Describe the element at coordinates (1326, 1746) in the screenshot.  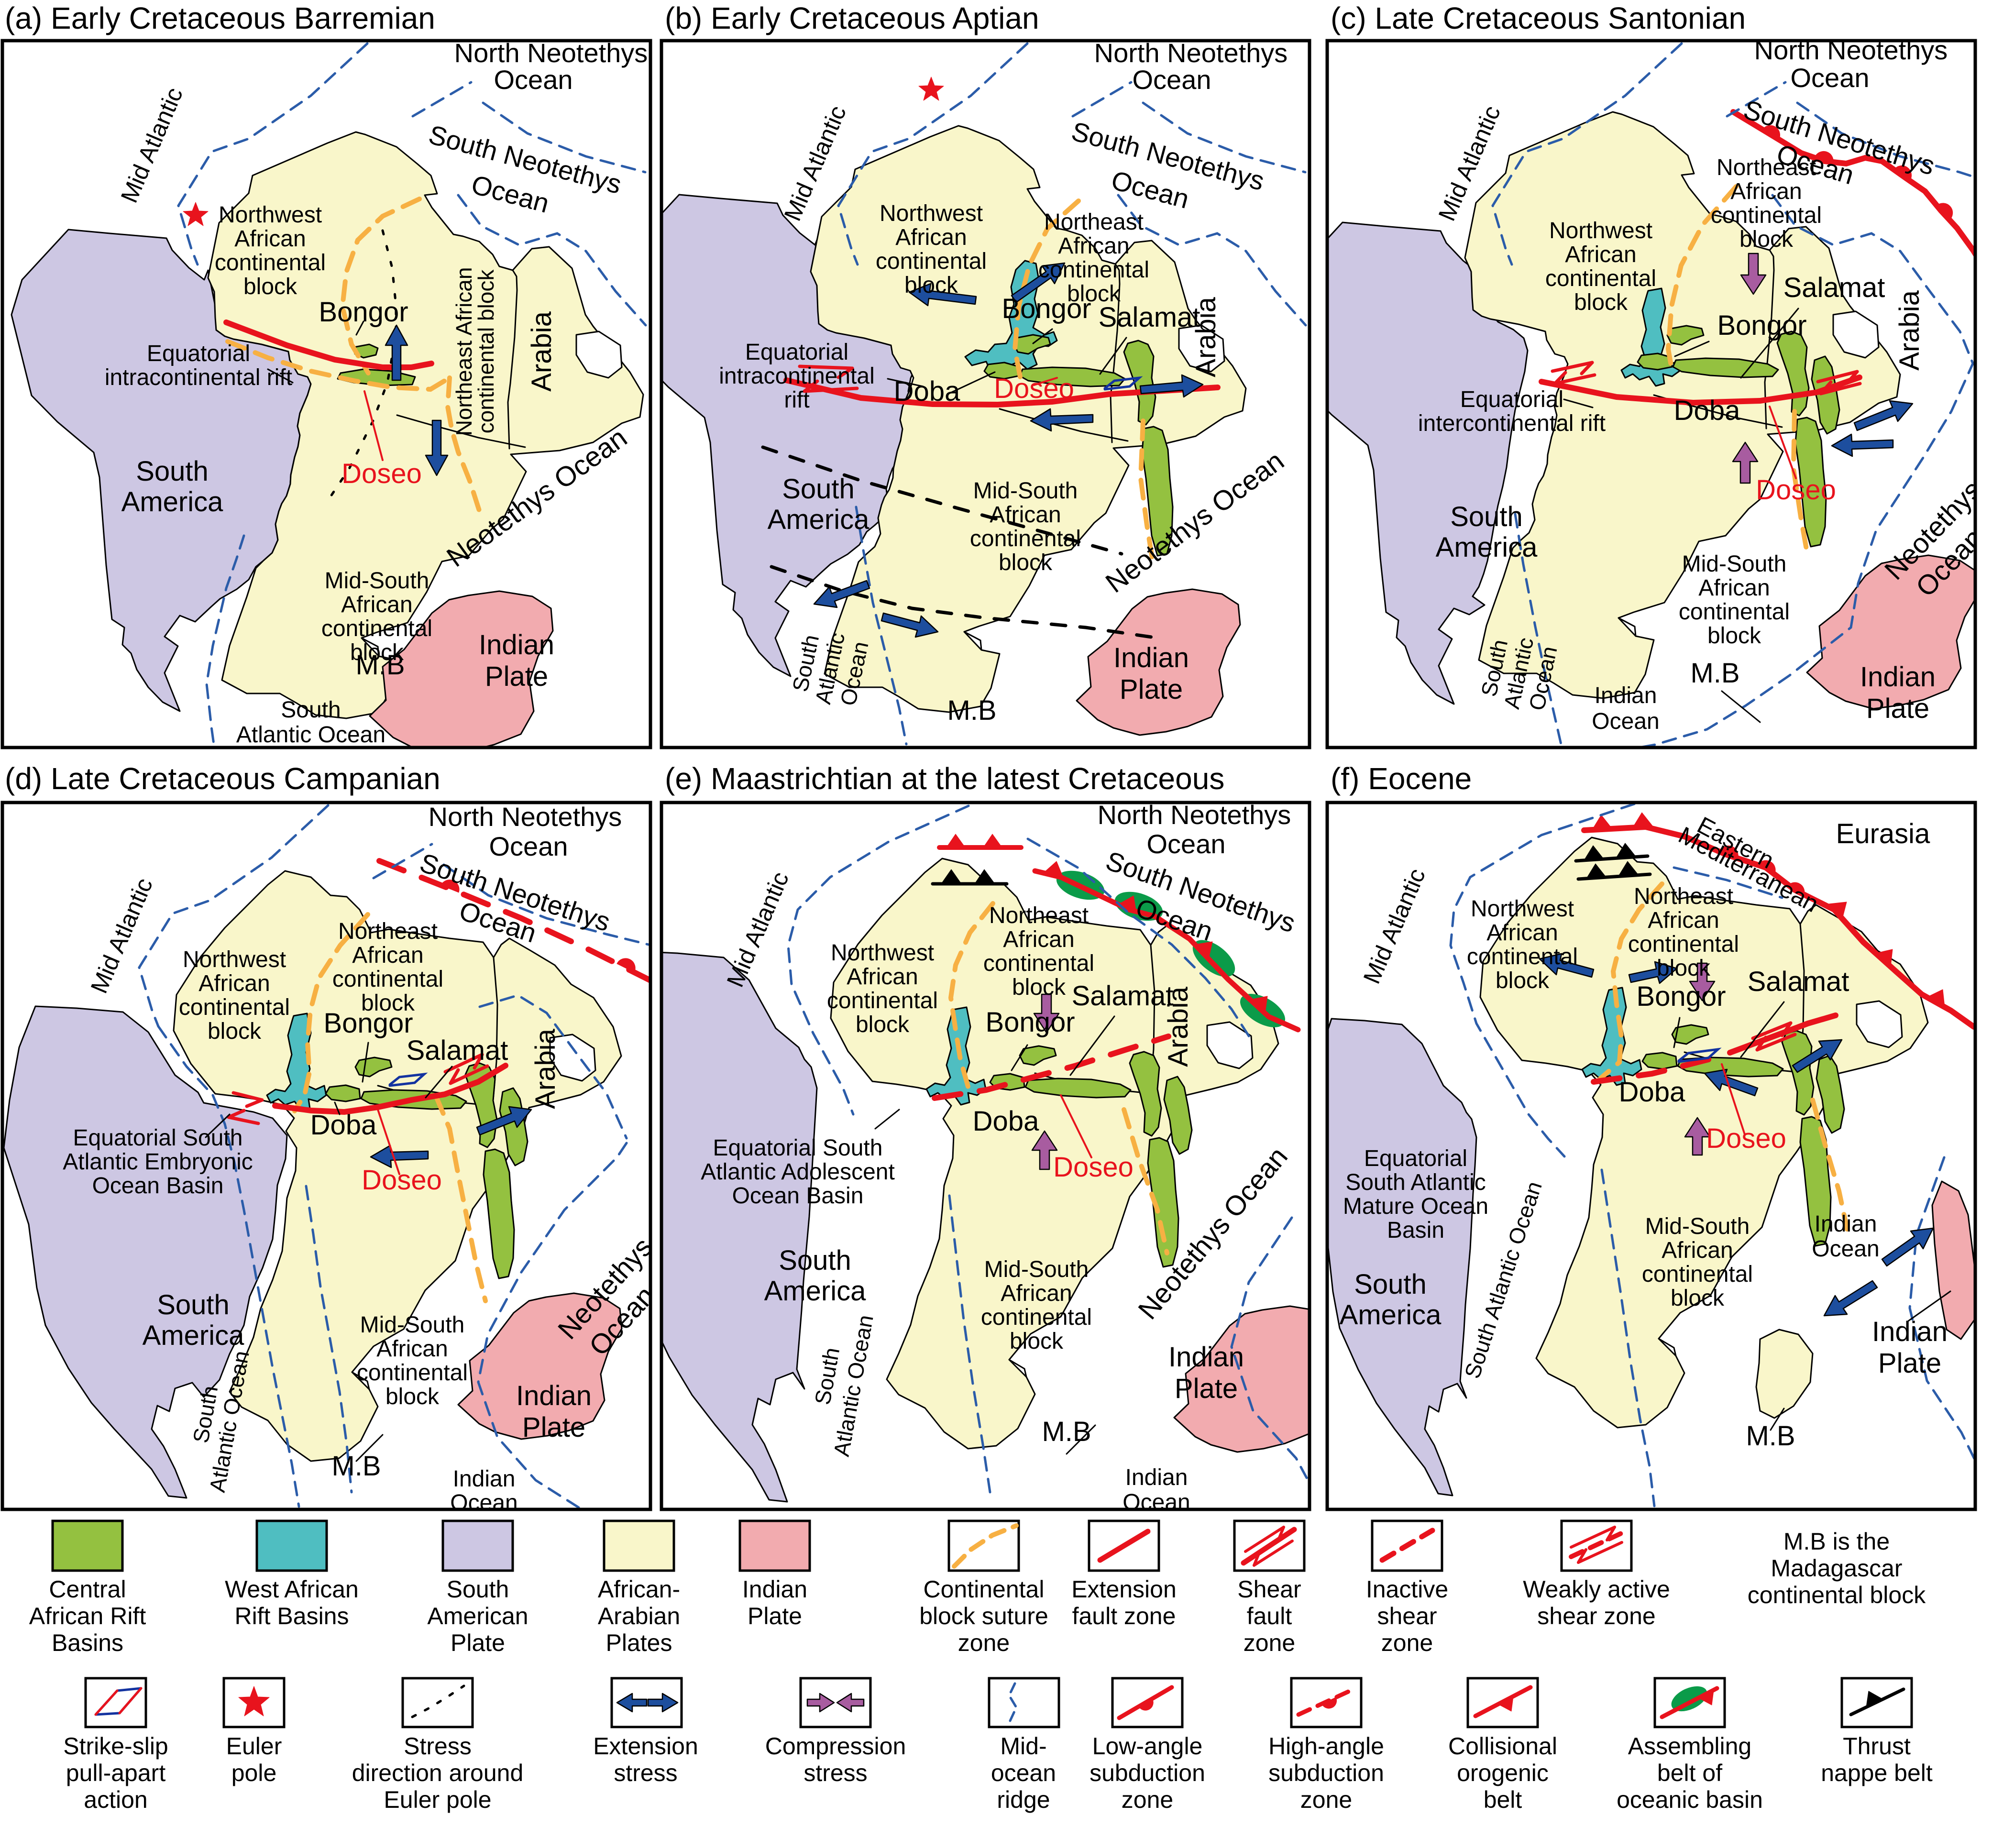
I see `svg-text: High-angle` at that location.